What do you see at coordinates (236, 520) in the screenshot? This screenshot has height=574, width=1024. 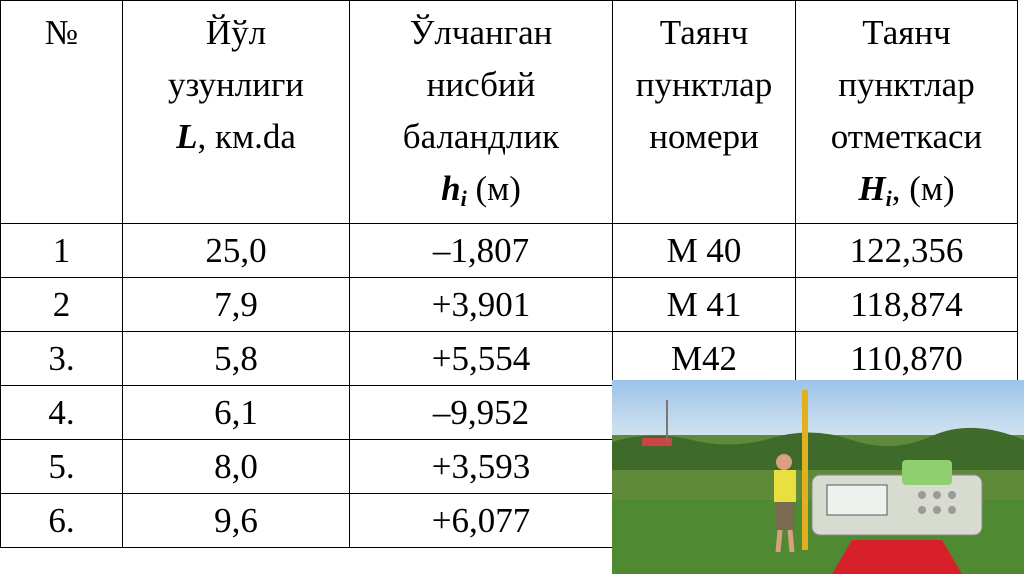 I see `table-cell: 9,6` at bounding box center [236, 520].